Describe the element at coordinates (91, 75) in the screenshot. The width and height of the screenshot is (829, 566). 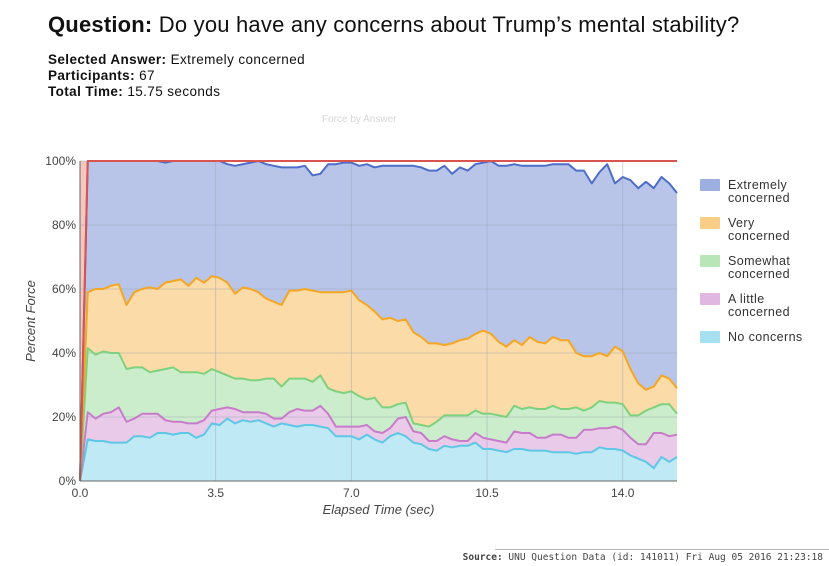
I see `participants-label: Participants:` at that location.